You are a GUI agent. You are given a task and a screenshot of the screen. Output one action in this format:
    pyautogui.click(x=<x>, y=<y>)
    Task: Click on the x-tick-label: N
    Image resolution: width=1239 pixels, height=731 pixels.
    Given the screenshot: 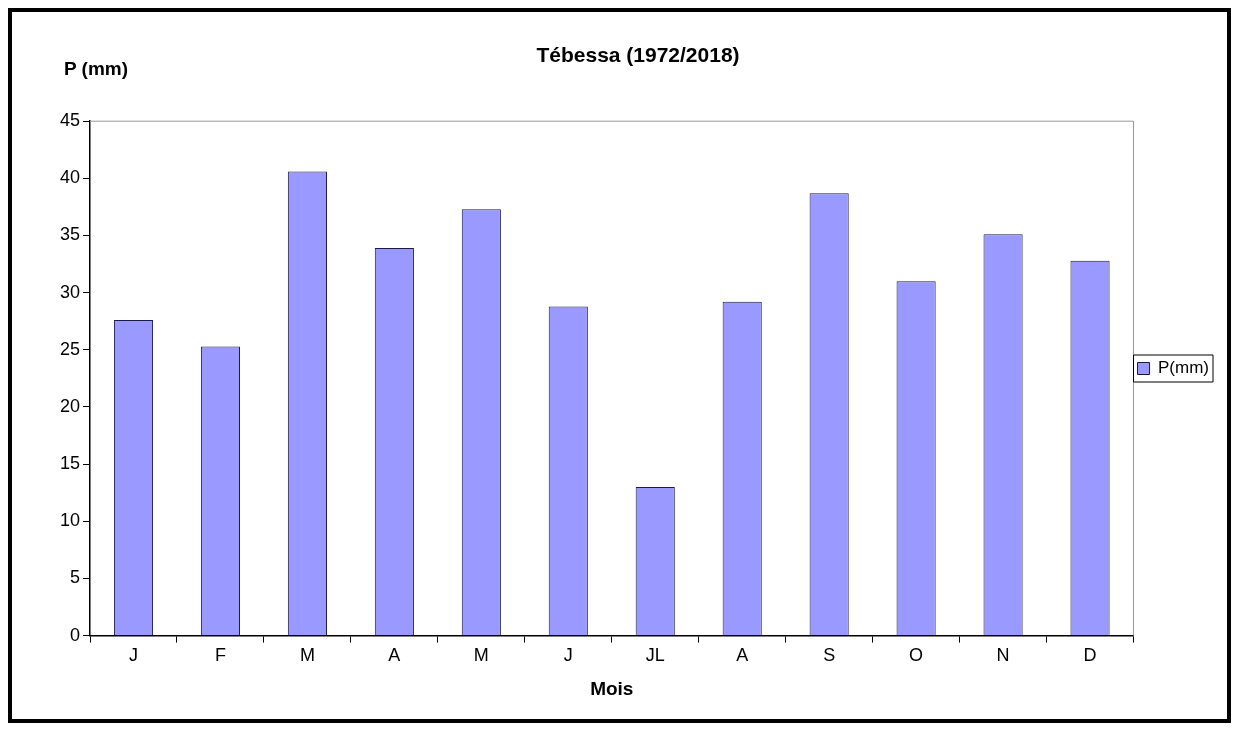 What is the action you would take?
    pyautogui.click(x=1003, y=655)
    